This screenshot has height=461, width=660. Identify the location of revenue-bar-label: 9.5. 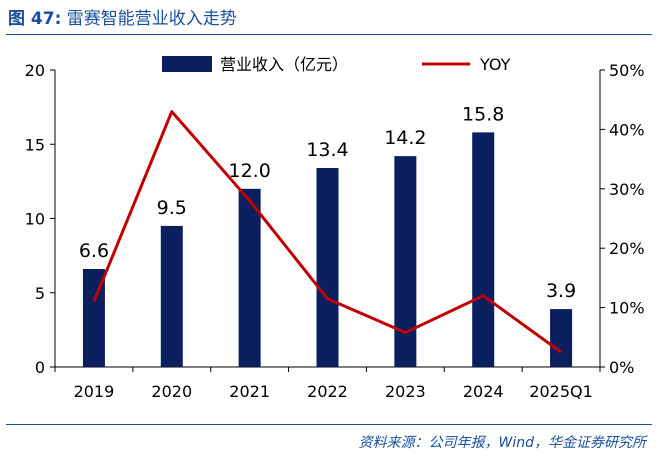
(172, 208).